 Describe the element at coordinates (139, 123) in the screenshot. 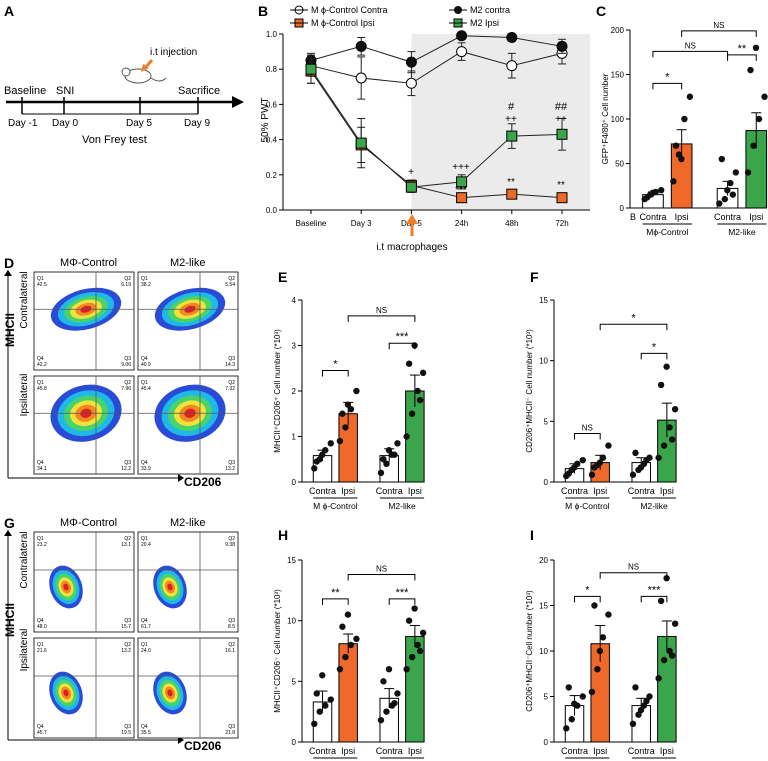

I see `timeline-day-5: Day 5` at that location.